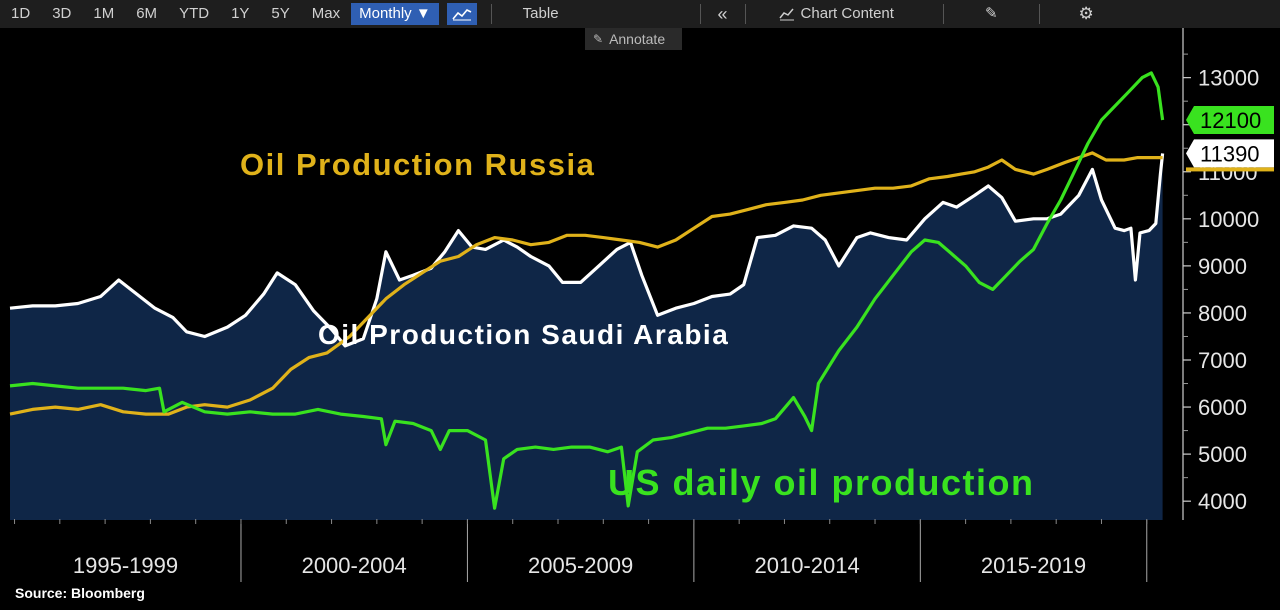 The height and width of the screenshot is (610, 1280). What do you see at coordinates (240, 13) in the screenshot?
I see `range-button-1y: 1Y` at bounding box center [240, 13].